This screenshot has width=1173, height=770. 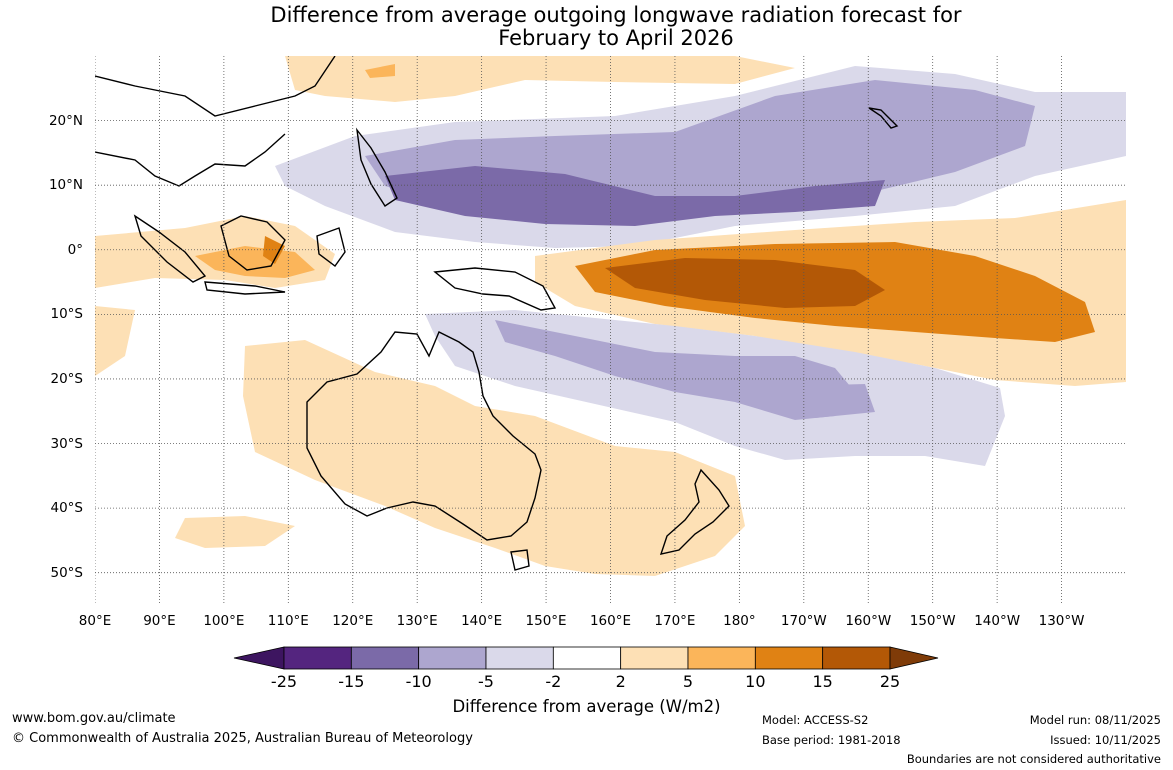 What do you see at coordinates (553, 681) in the screenshot?
I see `colorbar-tick-label: -2` at bounding box center [553, 681].